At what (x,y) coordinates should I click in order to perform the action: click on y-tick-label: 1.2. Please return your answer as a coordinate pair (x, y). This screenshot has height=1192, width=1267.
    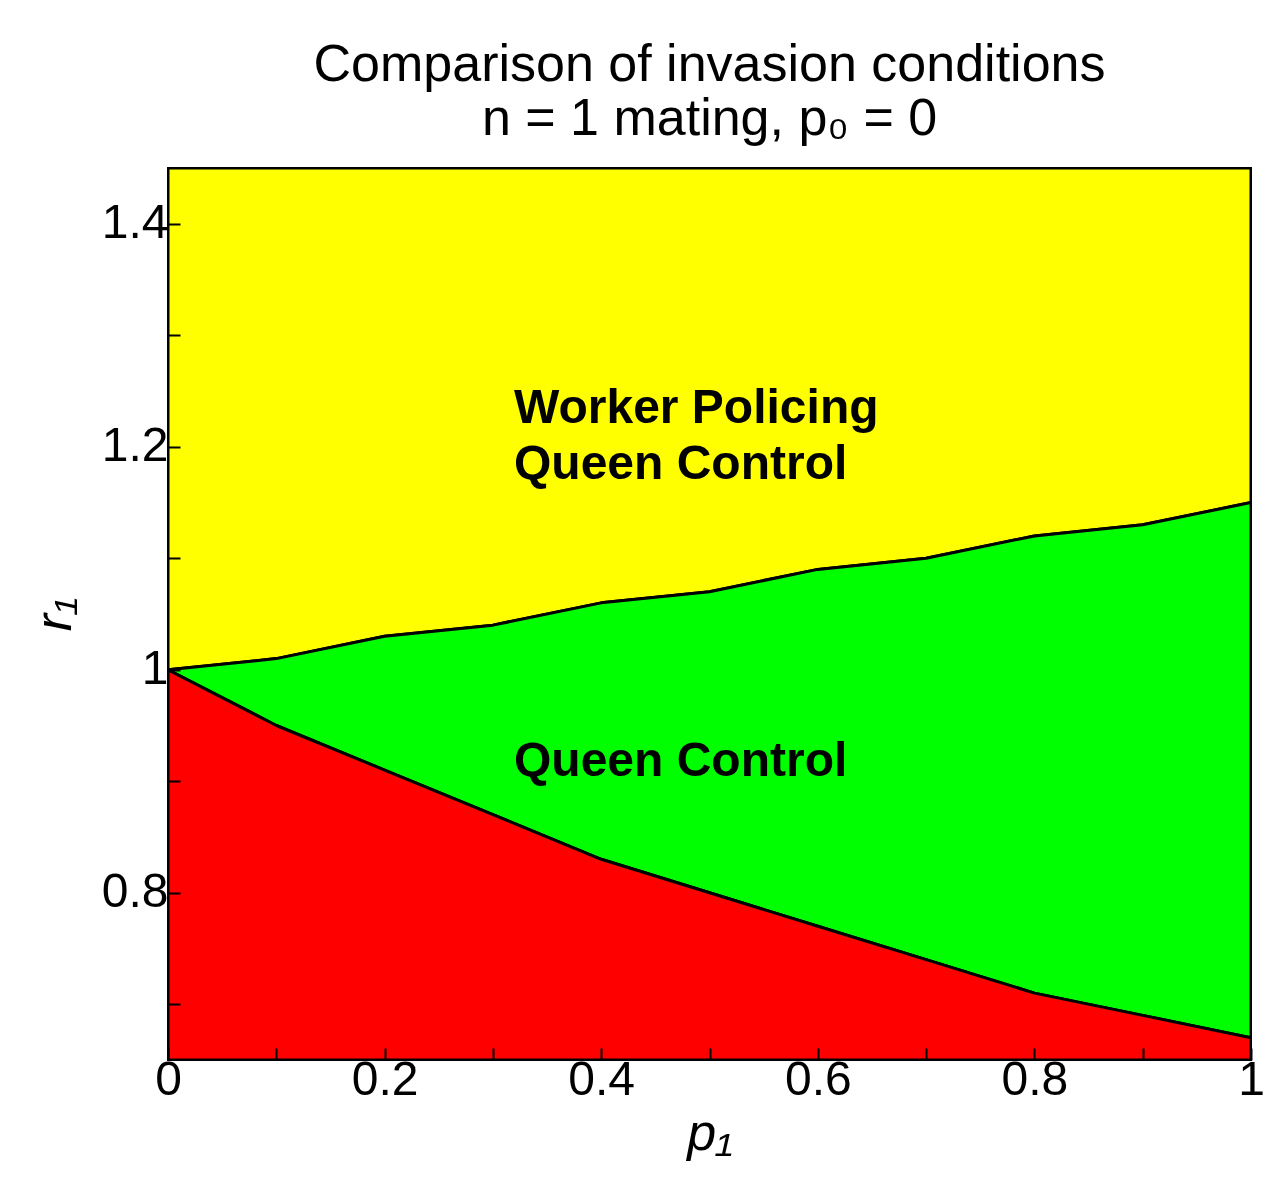
    Looking at the image, I should click on (135, 445).